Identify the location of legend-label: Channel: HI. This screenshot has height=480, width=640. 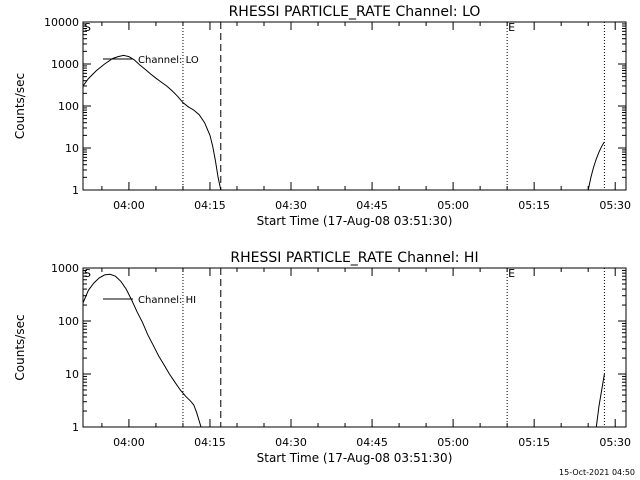
(167, 300).